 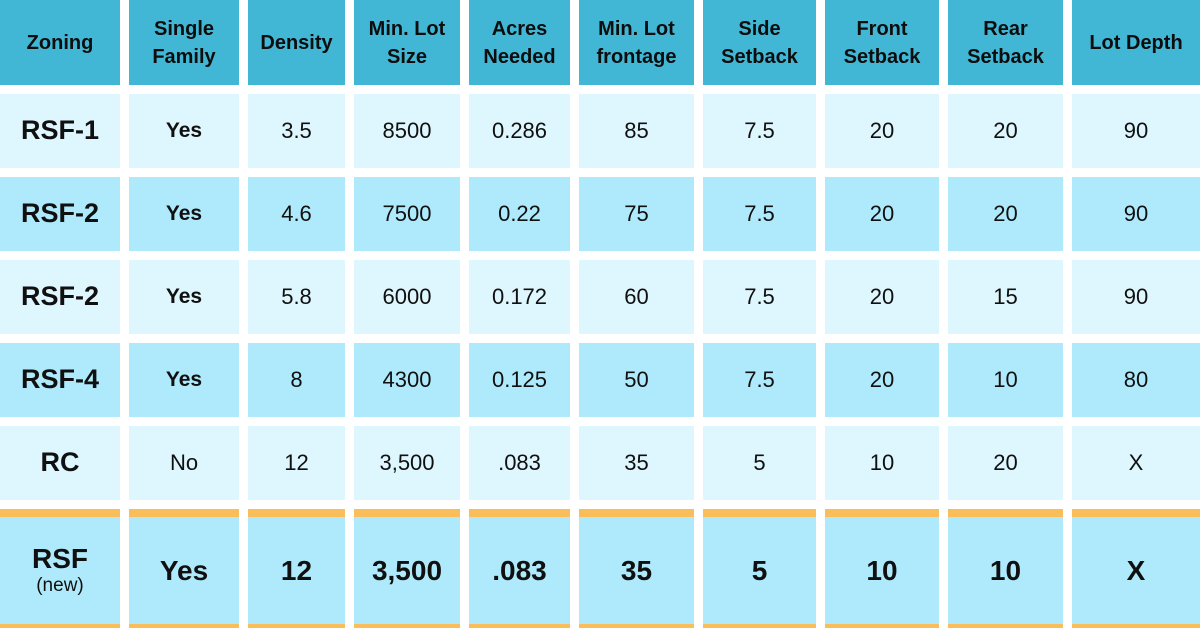 What do you see at coordinates (407, 297) in the screenshot?
I see `table-cell: 6000` at bounding box center [407, 297].